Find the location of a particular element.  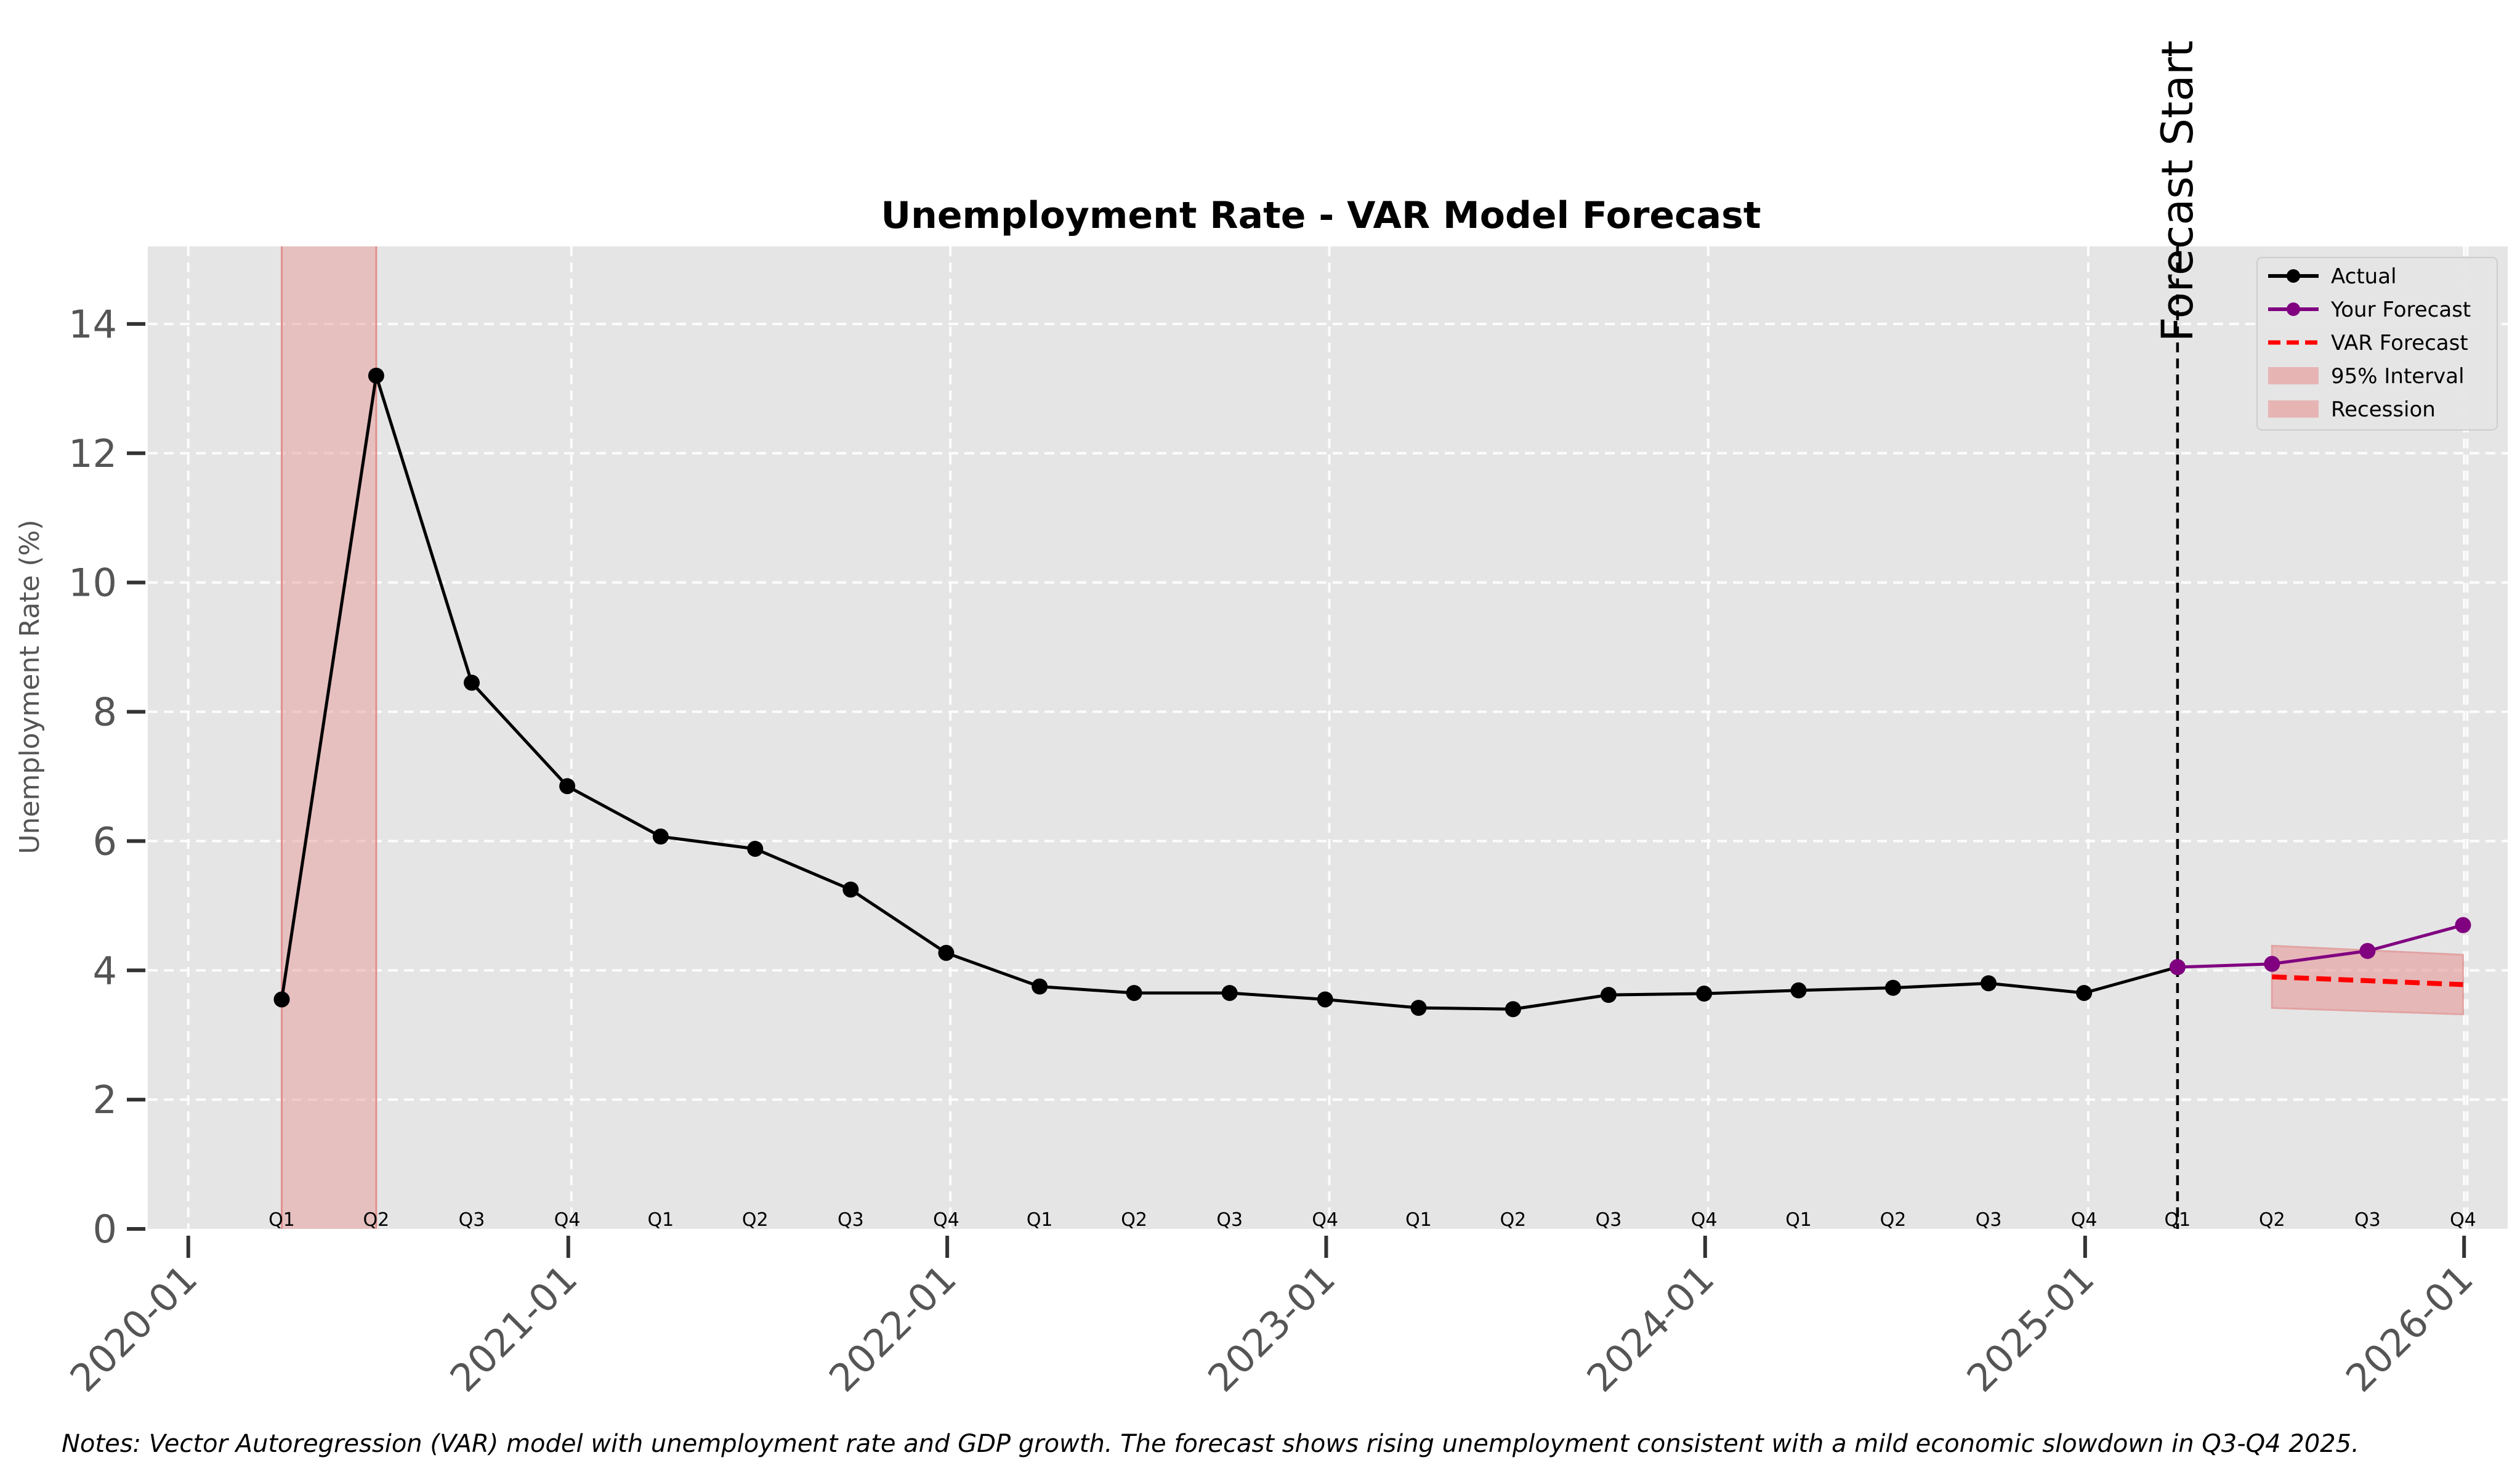

y-tick-label: 12 is located at coordinates (93, 453).